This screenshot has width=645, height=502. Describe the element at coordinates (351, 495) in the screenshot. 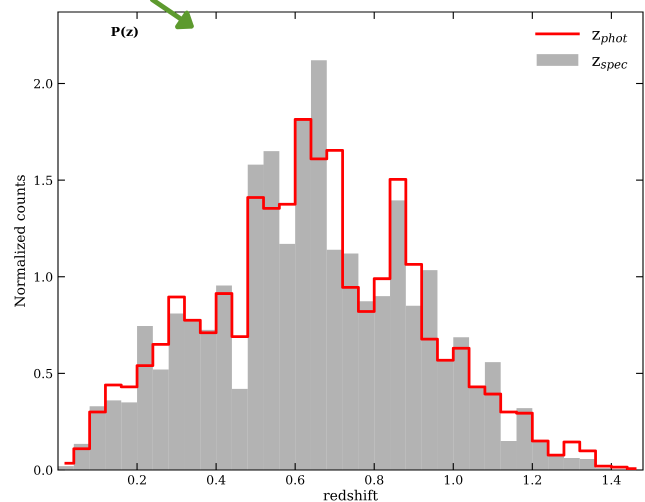

I see `x-axis-title: redshift` at that location.